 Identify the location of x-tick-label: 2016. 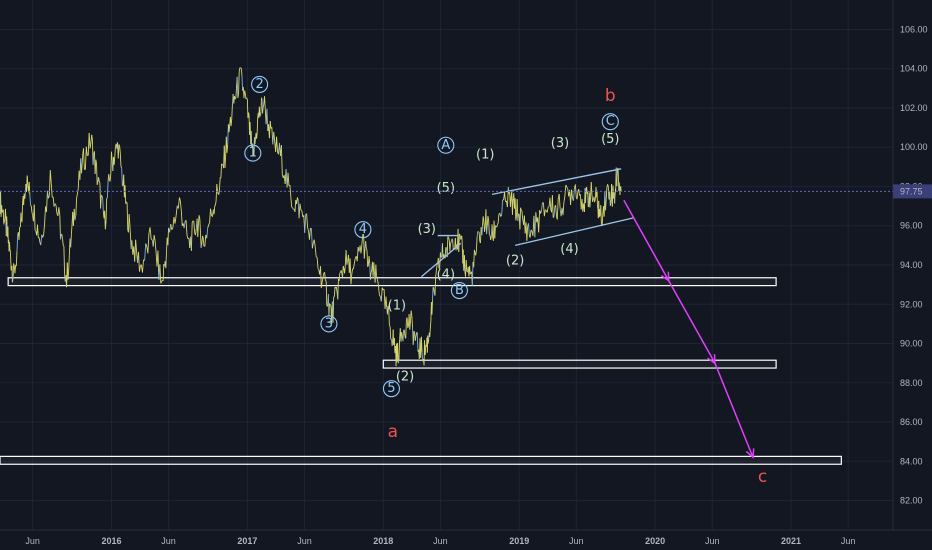
(111, 541).